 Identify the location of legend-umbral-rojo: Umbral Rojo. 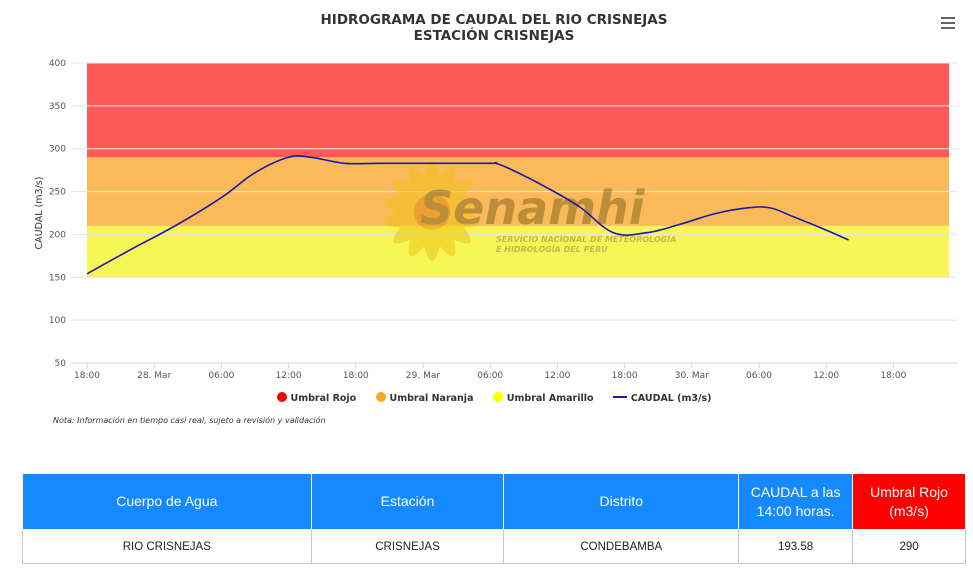
(316, 398).